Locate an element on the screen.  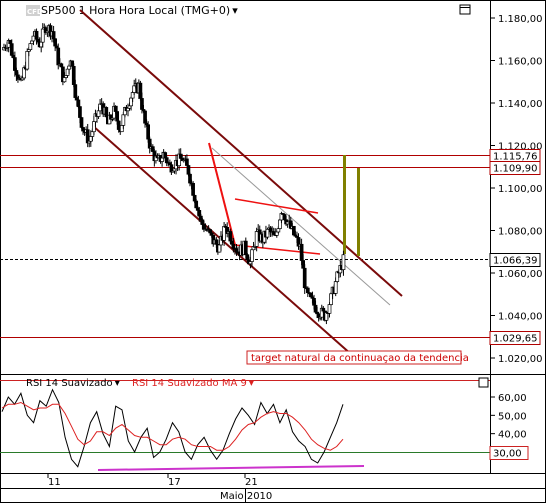
price-tick-label: 1.040,00 is located at coordinates (520, 317).